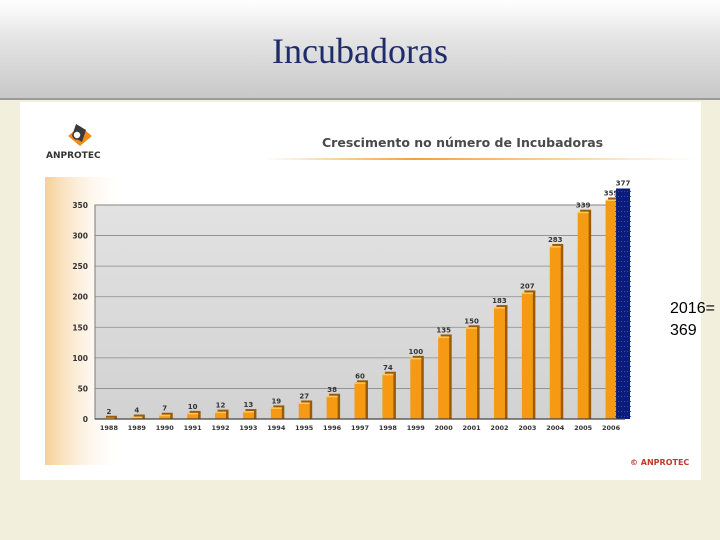  What do you see at coordinates (304, 428) in the screenshot?
I see `x-tick-label: 1995` at bounding box center [304, 428].